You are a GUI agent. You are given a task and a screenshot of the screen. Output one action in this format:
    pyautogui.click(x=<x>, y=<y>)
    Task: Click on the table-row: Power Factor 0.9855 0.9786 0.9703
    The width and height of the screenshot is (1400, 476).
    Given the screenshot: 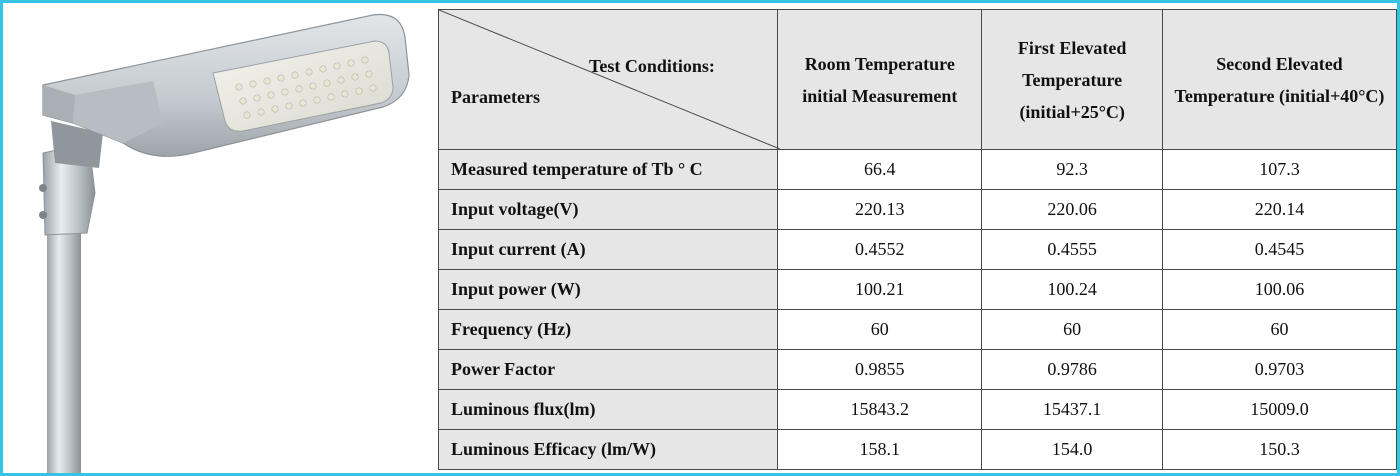 What is the action you would take?
    pyautogui.click(x=917, y=369)
    